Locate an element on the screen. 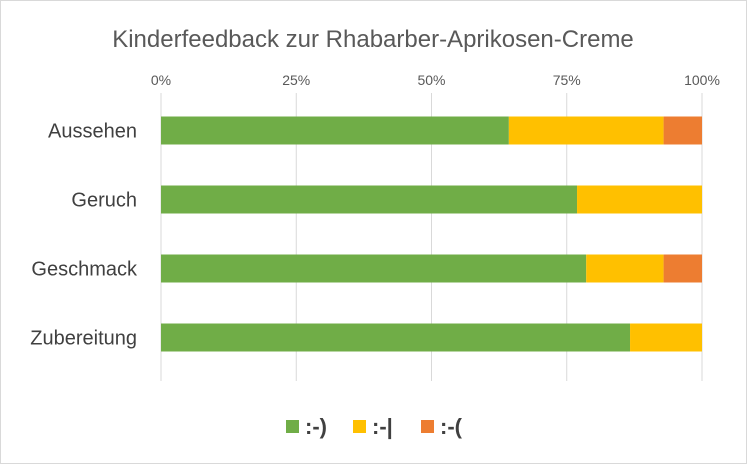  category-label: Geruch is located at coordinates (104, 201).